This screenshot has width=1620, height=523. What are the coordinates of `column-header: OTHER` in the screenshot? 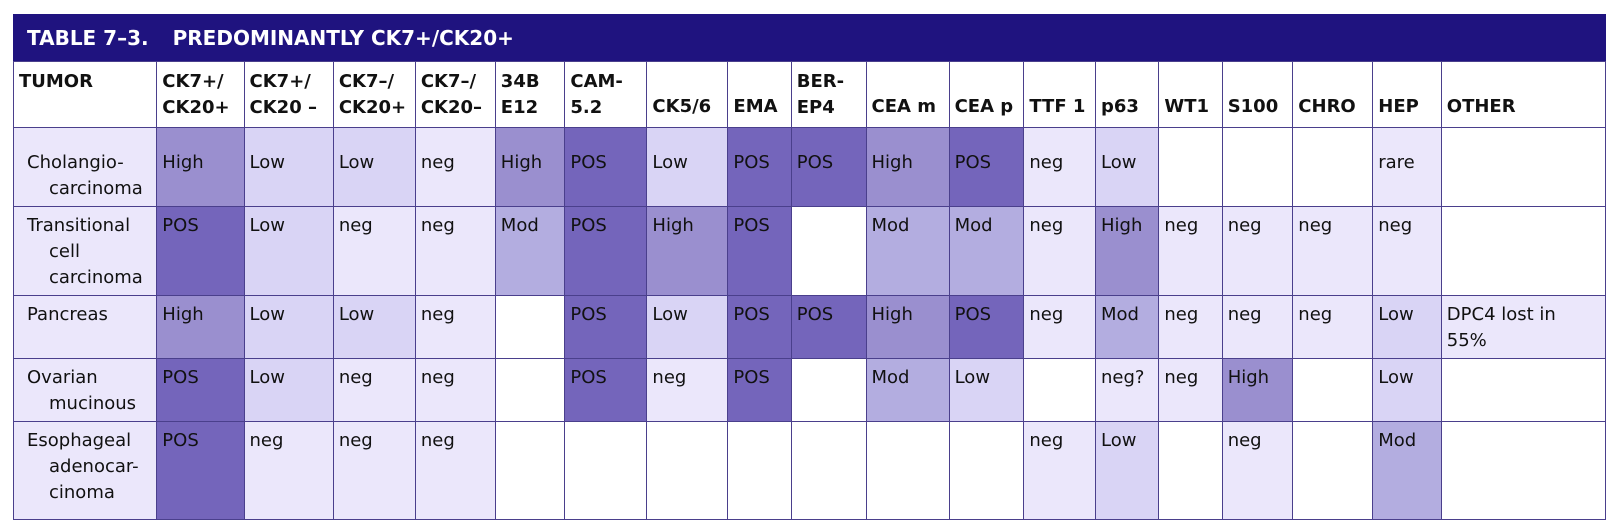 It's located at (1523, 94).